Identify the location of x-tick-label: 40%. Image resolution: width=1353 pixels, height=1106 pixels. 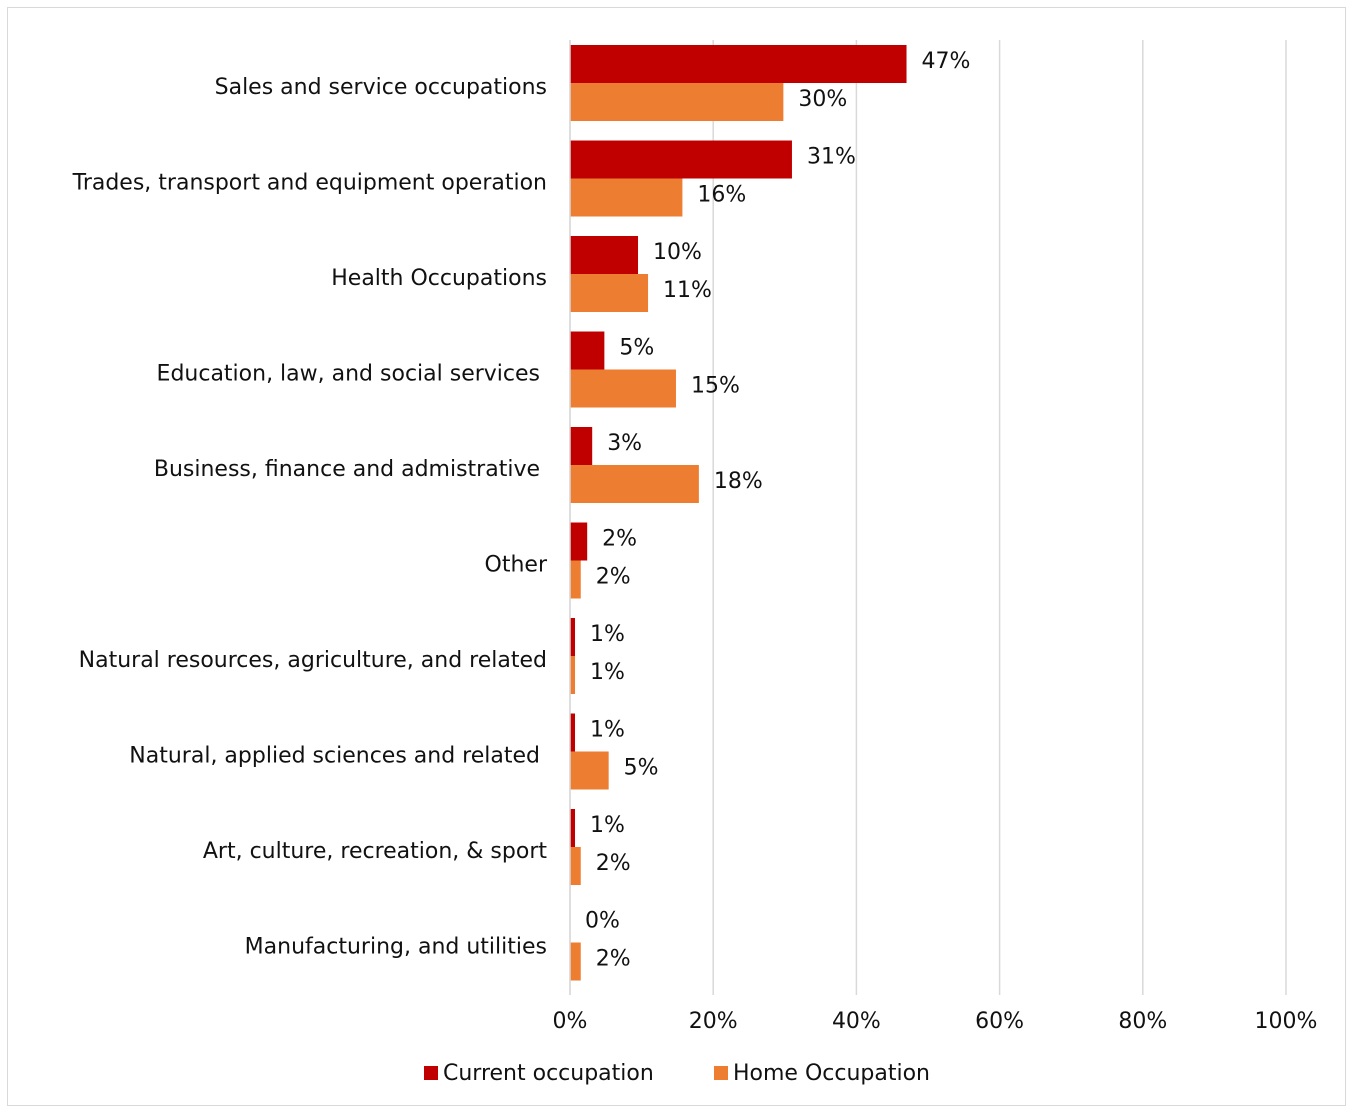
(856, 1021).